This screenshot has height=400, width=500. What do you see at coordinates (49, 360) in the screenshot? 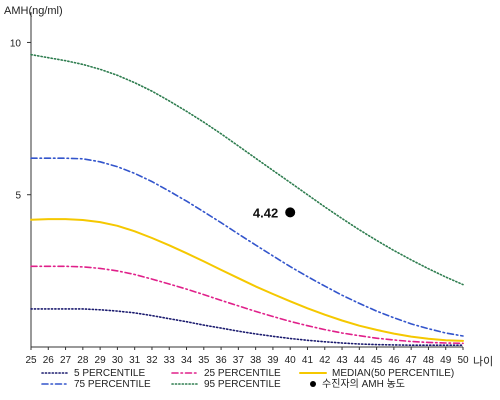
I see `x-tick-label: 26` at bounding box center [49, 360].